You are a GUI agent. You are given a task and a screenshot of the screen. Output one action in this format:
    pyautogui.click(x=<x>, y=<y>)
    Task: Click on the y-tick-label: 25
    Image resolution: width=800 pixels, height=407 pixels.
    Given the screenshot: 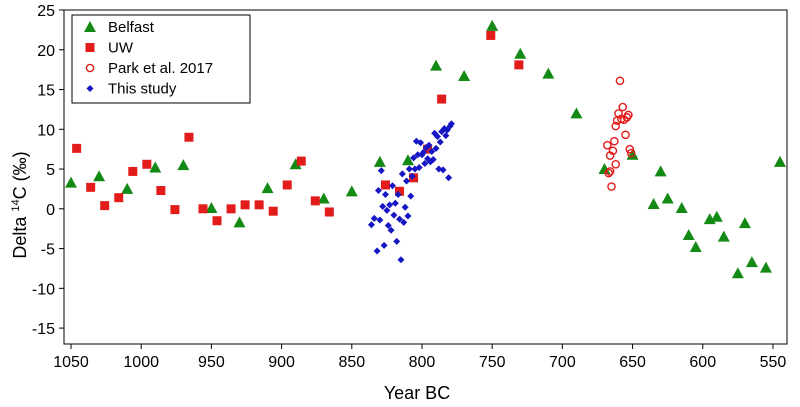 What is the action you would take?
    pyautogui.click(x=46, y=11)
    